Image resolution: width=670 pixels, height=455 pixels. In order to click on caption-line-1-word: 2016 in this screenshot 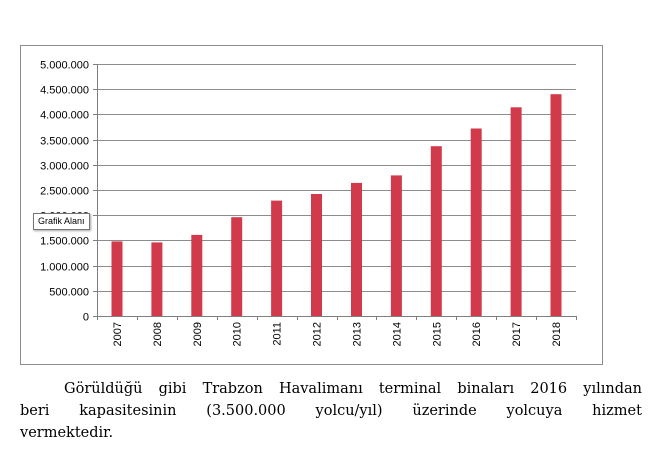, I will do `click(549, 389)`.